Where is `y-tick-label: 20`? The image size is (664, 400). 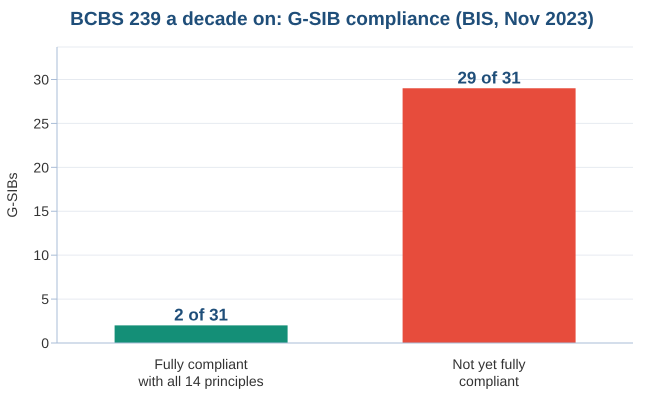 y-tick-label: 20 is located at coordinates (41, 167).